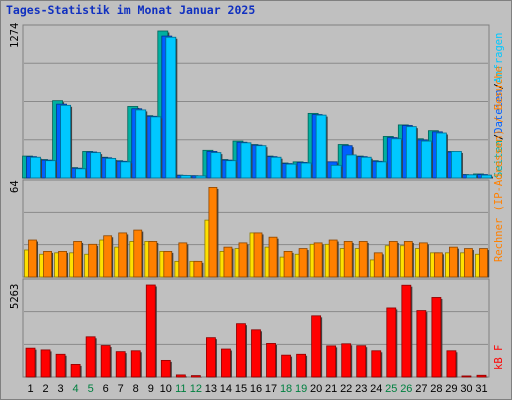 Image resolution: width=512 pixels, height=400 pixels. What do you see at coordinates (241, 389) in the screenshot?
I see `day-label-15: 15` at bounding box center [241, 389].